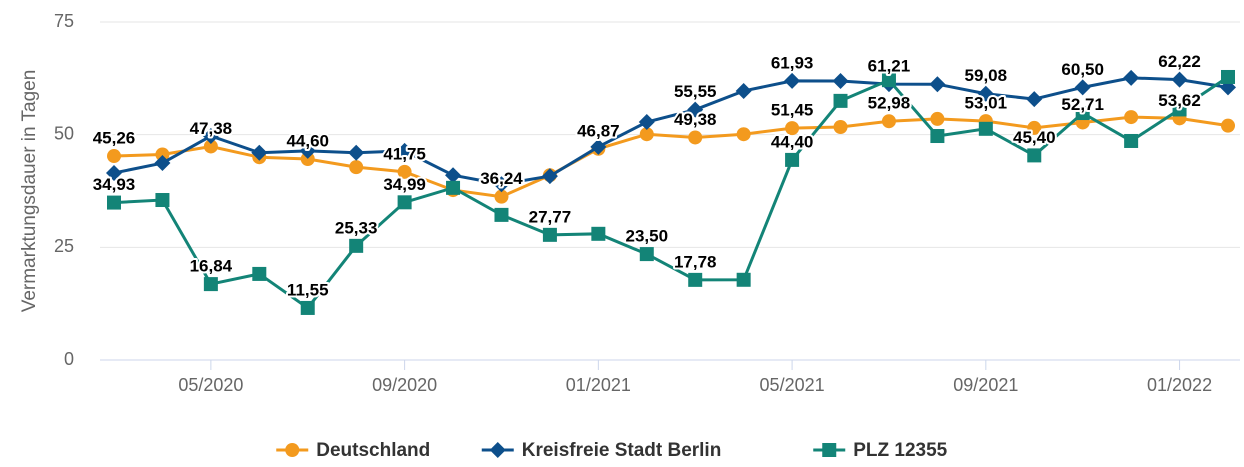 The image size is (1244, 467). I want to click on data-label: 61,21, so click(889, 66).